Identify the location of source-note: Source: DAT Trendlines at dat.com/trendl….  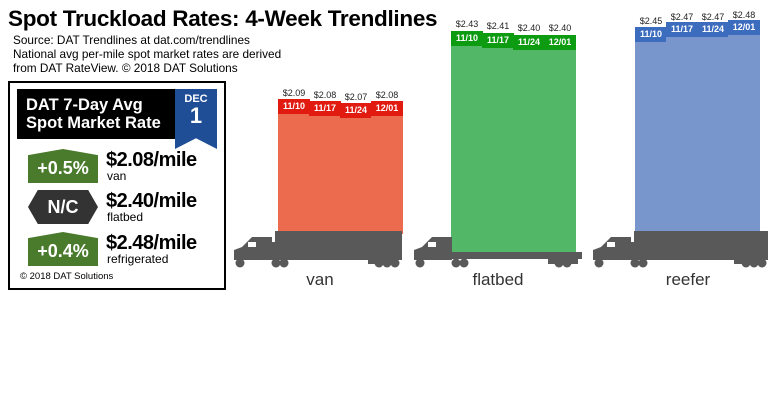
(147, 54).